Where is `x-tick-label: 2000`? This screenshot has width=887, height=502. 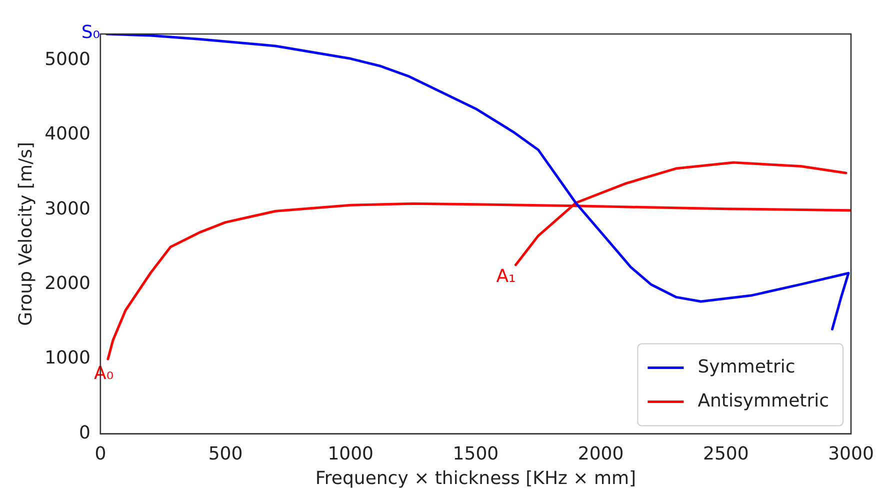 x-tick-label: 2000 is located at coordinates (601, 453).